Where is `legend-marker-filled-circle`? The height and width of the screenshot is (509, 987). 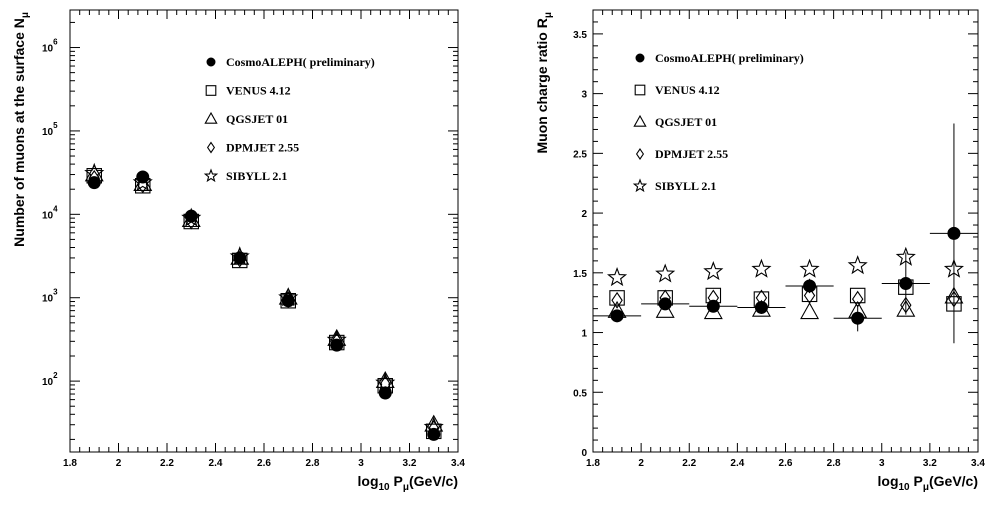
legend-marker-filled-circle is located at coordinates (211, 62).